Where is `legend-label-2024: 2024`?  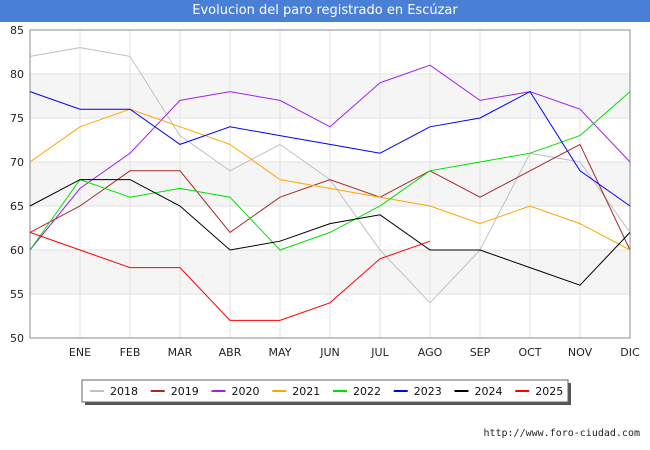
legend-label-2024: 2024 is located at coordinates (489, 391).